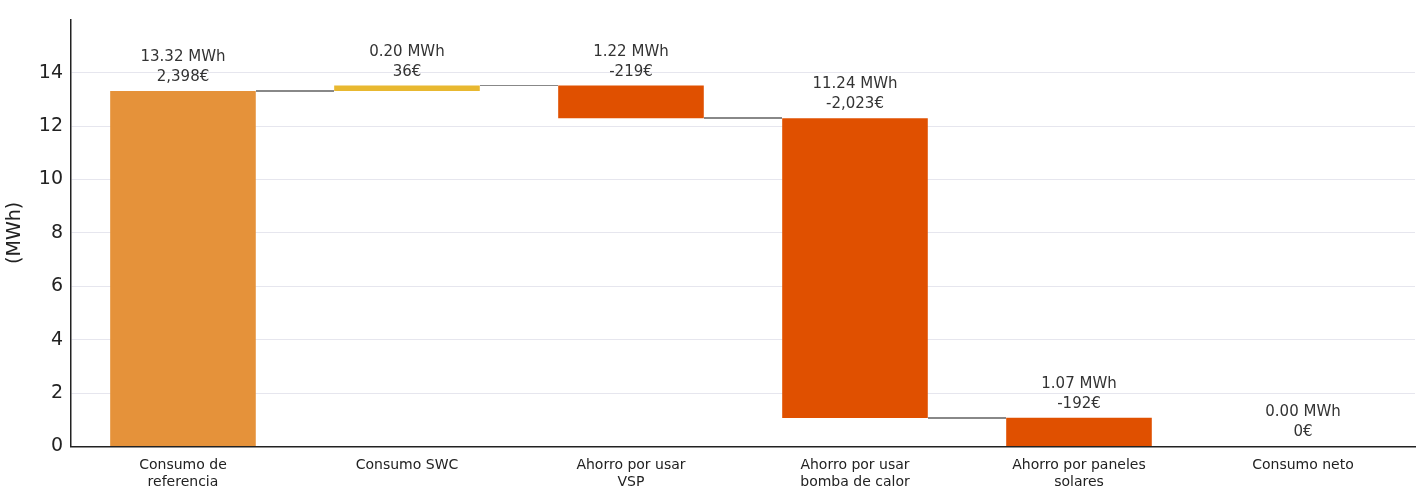 Image resolution: width=1417 pixels, height=494 pixels. Describe the element at coordinates (1079, 392) in the screenshot. I see `data-label: 1.07 MWh -192€` at that location.